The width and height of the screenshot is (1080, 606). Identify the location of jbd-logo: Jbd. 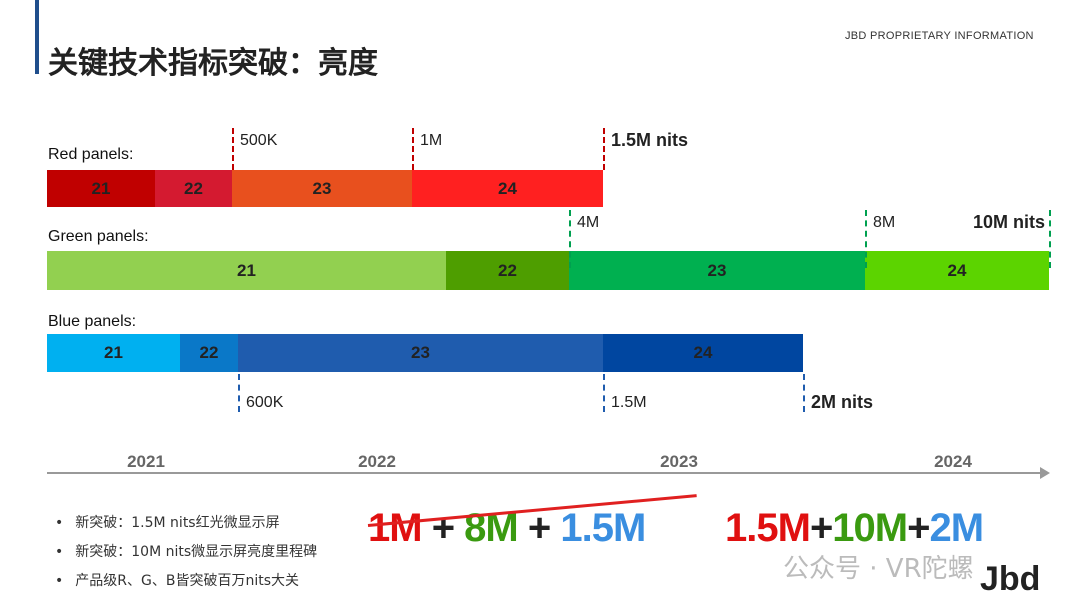
(1010, 579).